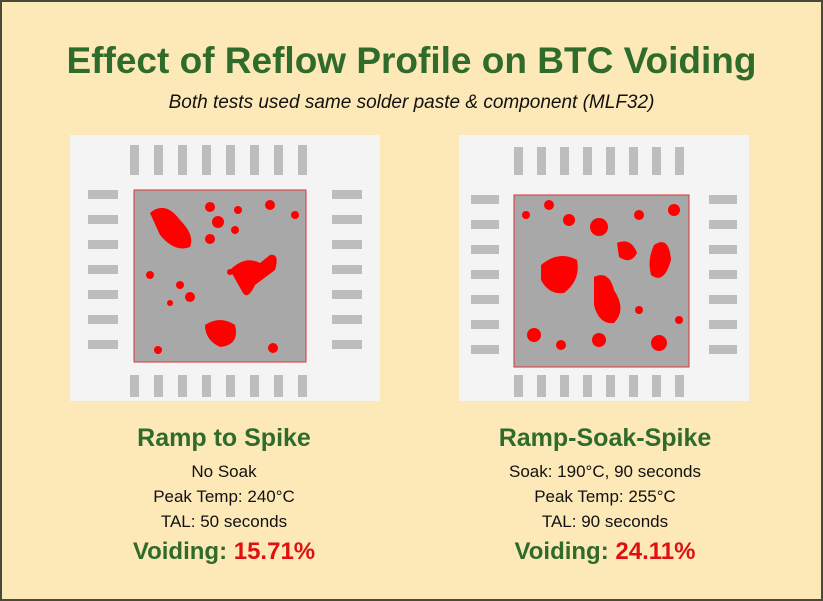 This screenshot has height=601, width=823. I want to click on voiding: Voiding: 24.11%, so click(605, 552).